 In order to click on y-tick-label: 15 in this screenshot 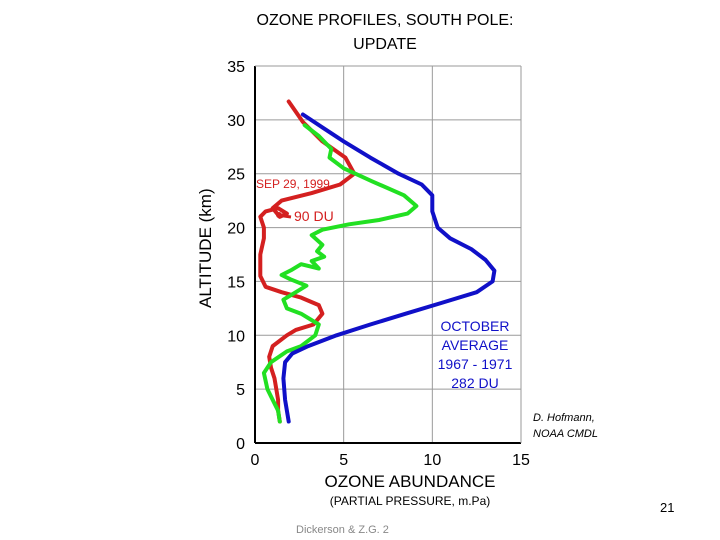, I will do `click(236, 282)`.